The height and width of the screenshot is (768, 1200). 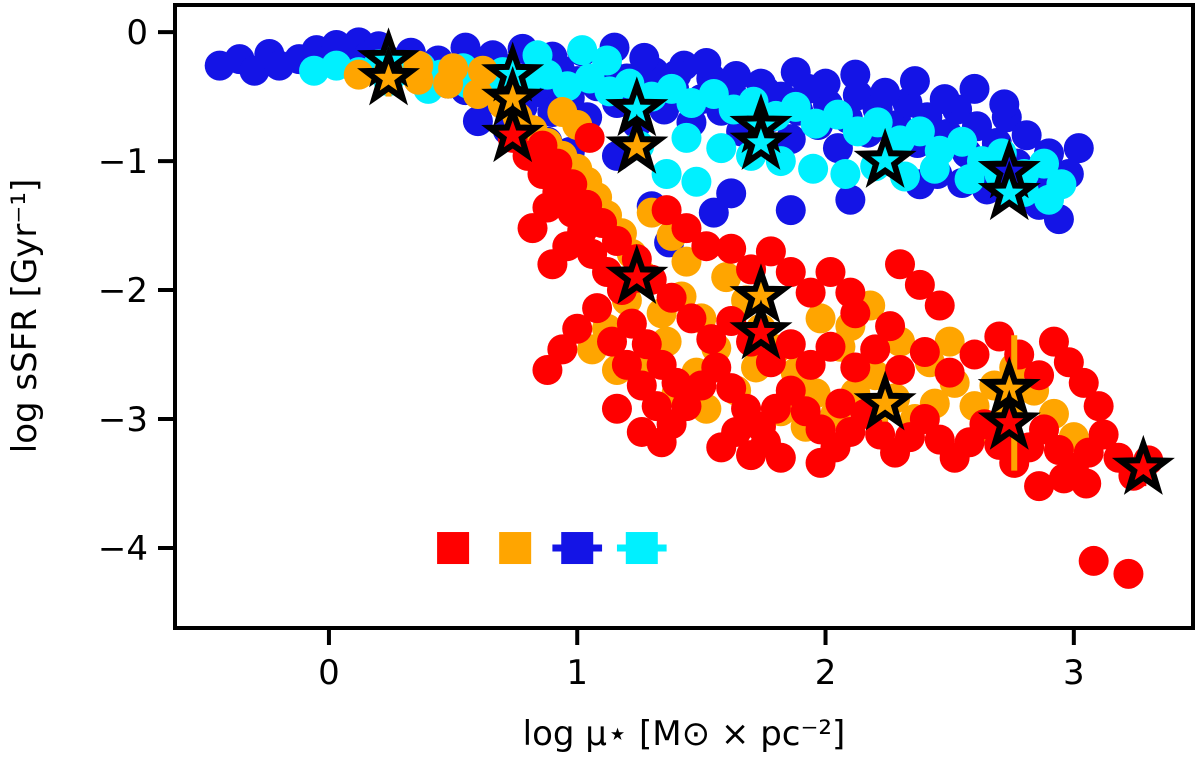 I want to click on x-axis-title: log μ⋆ [M⊙ × pc⁻²], so click(x=684, y=734).